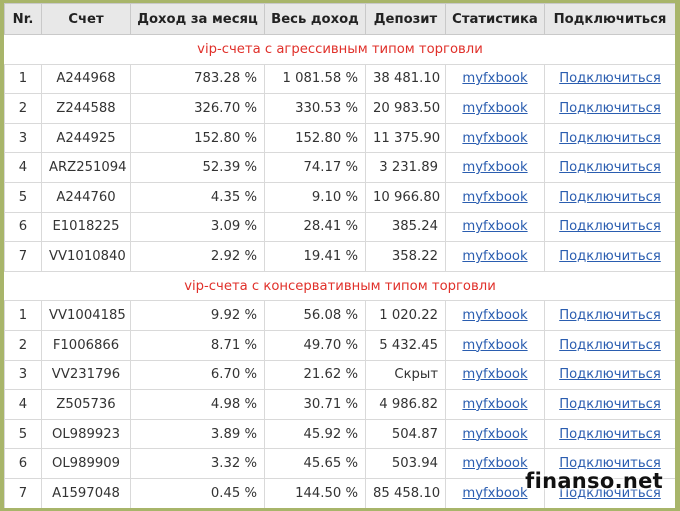 The height and width of the screenshot is (511, 680). I want to click on row-number: 3, so click(23, 138).